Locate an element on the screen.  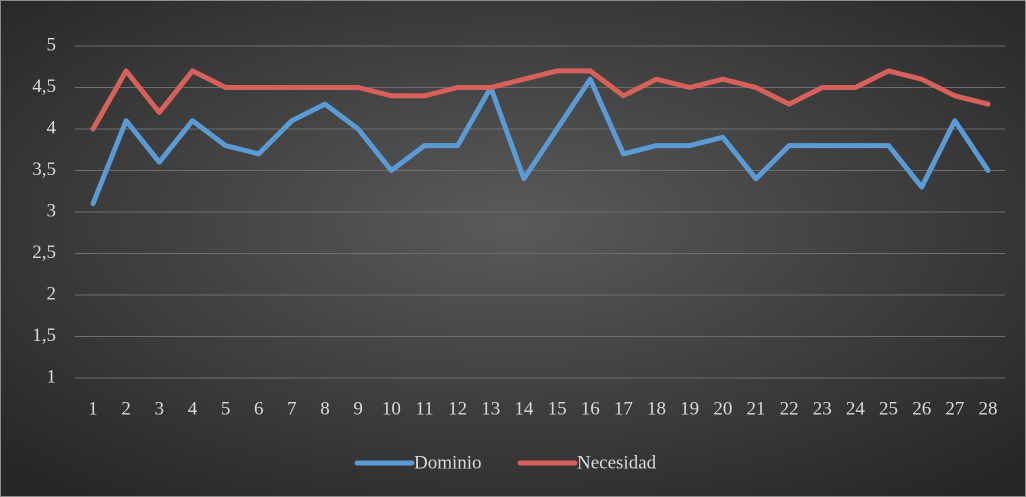
x-tick-label: 9 is located at coordinates (358, 408).